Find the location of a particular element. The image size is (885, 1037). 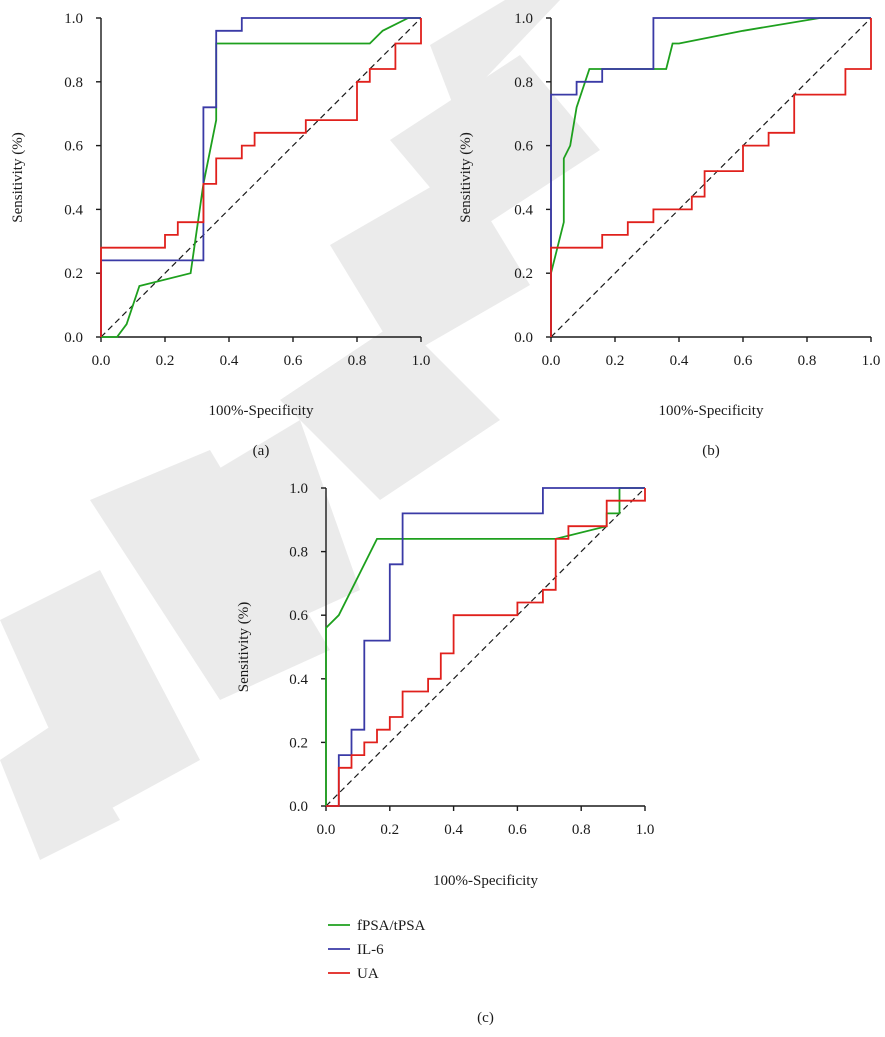

legend: fPSA/tPSA IL-6 UA is located at coordinates (377, 950).